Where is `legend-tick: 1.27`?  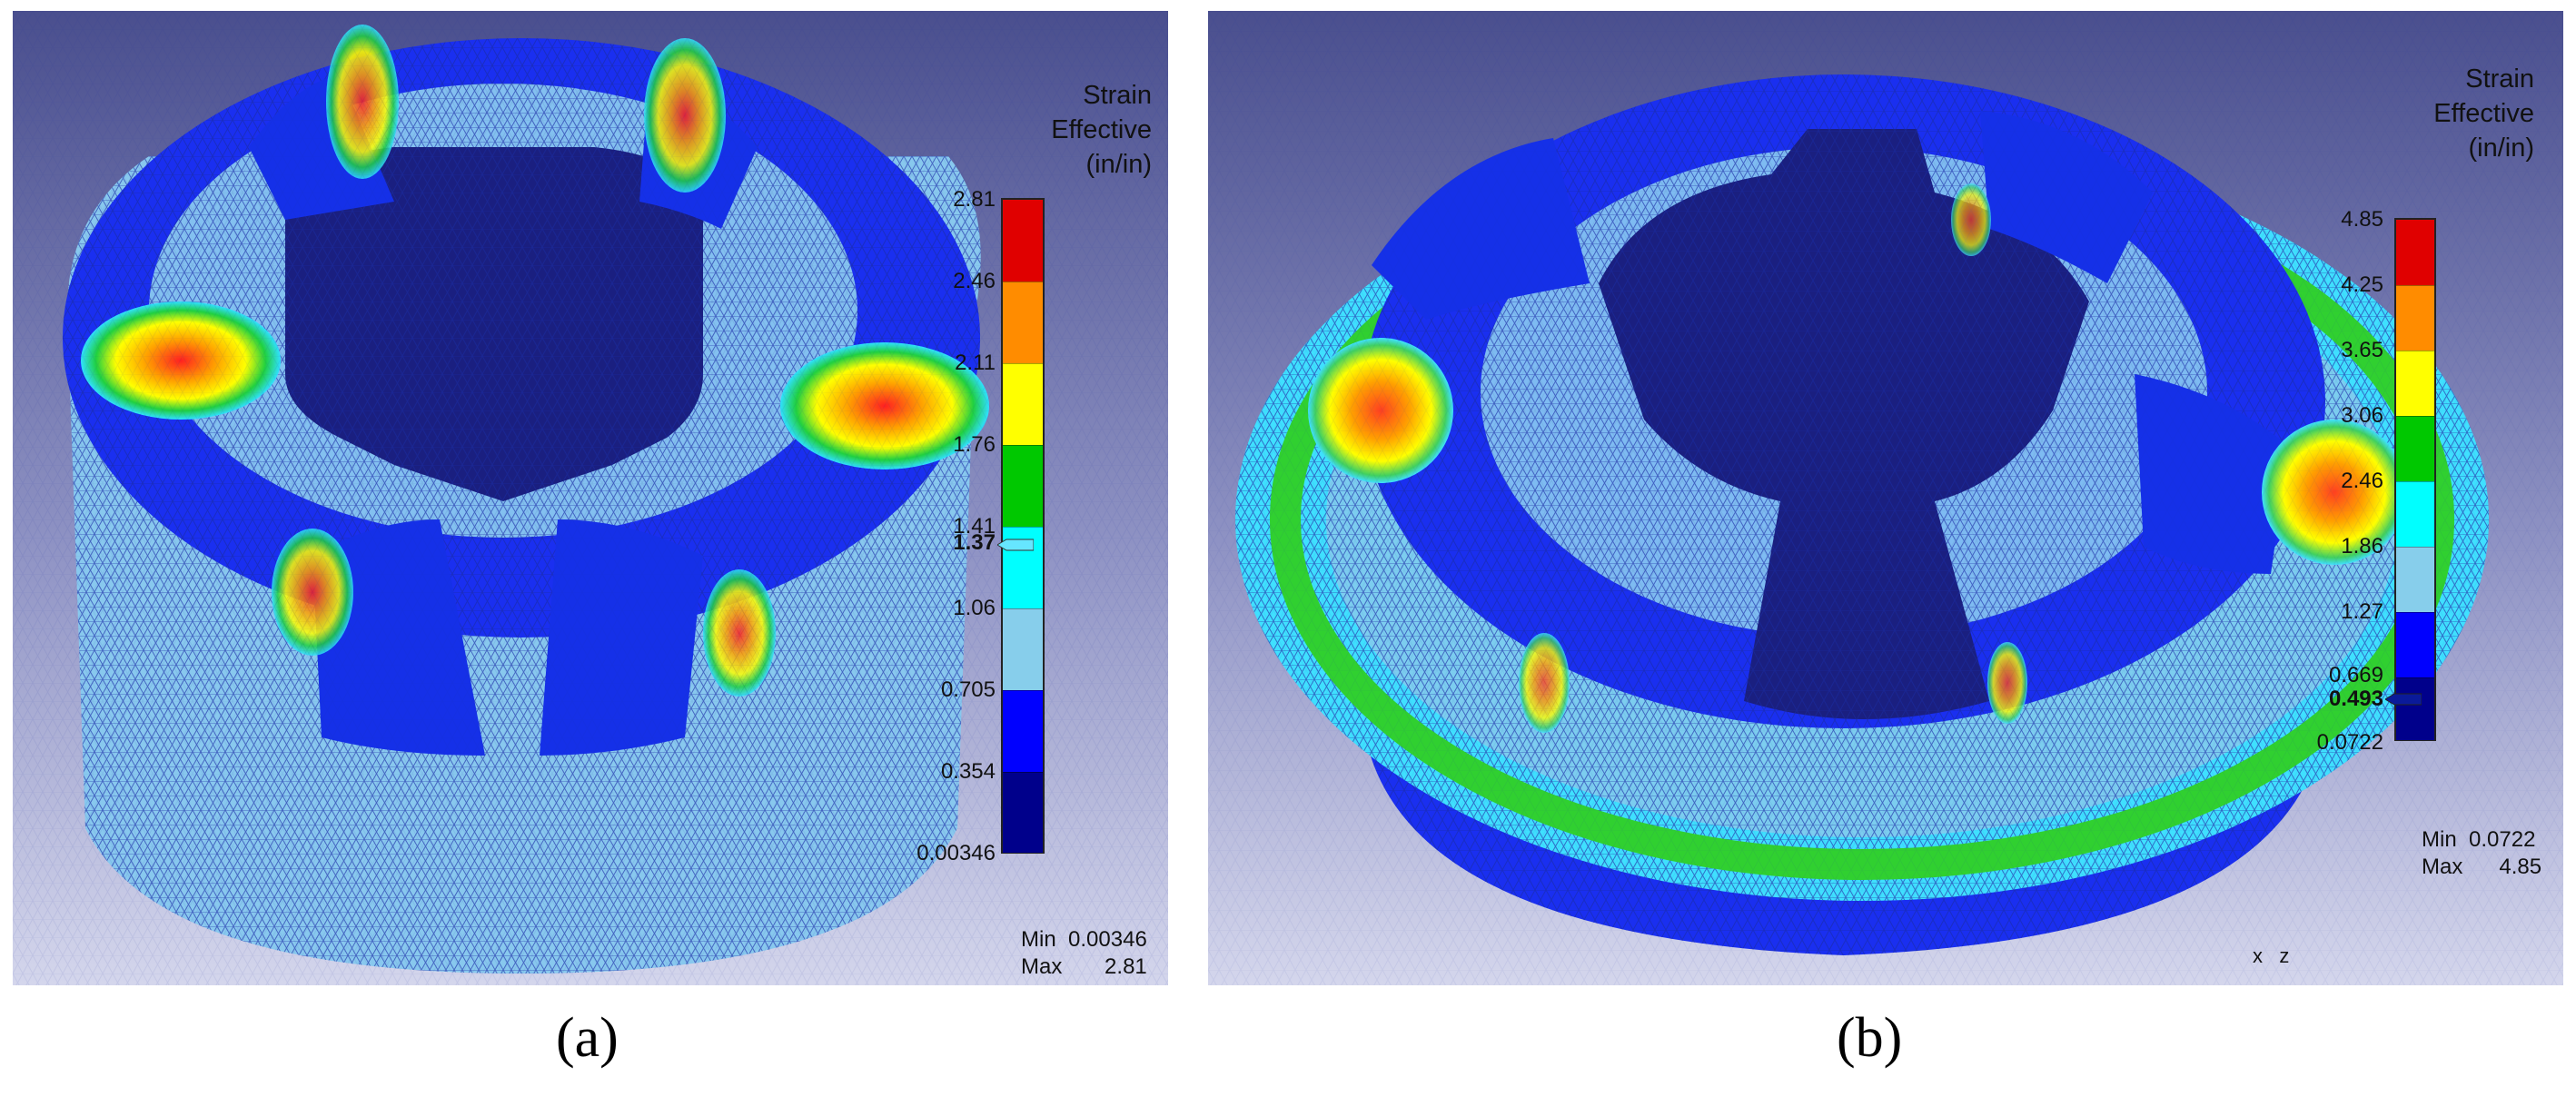
legend-tick: 1.27 is located at coordinates (2362, 611).